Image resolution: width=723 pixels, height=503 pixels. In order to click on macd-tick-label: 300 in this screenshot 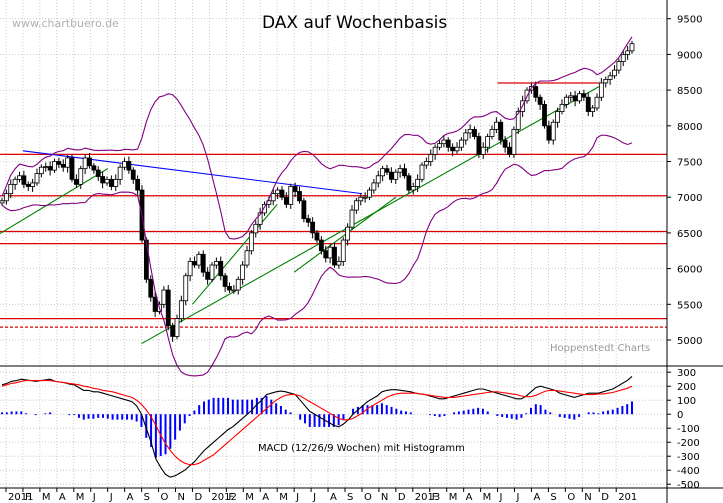, I will do `click(686, 373)`.